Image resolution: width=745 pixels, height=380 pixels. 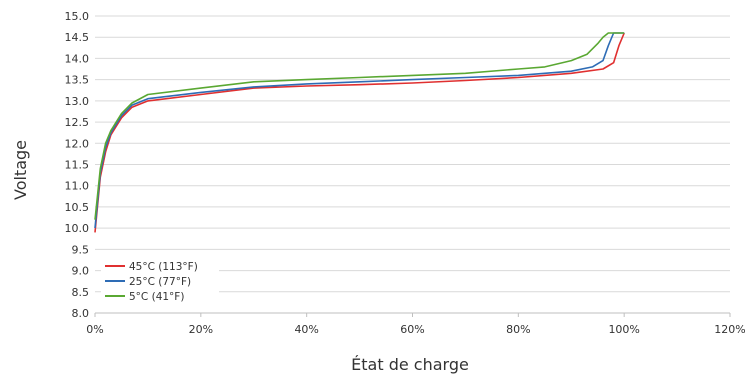 I want to click on legend: 45°C (113°F) 25°C (77°F) 5°C (41°F), so click(x=160, y=280).